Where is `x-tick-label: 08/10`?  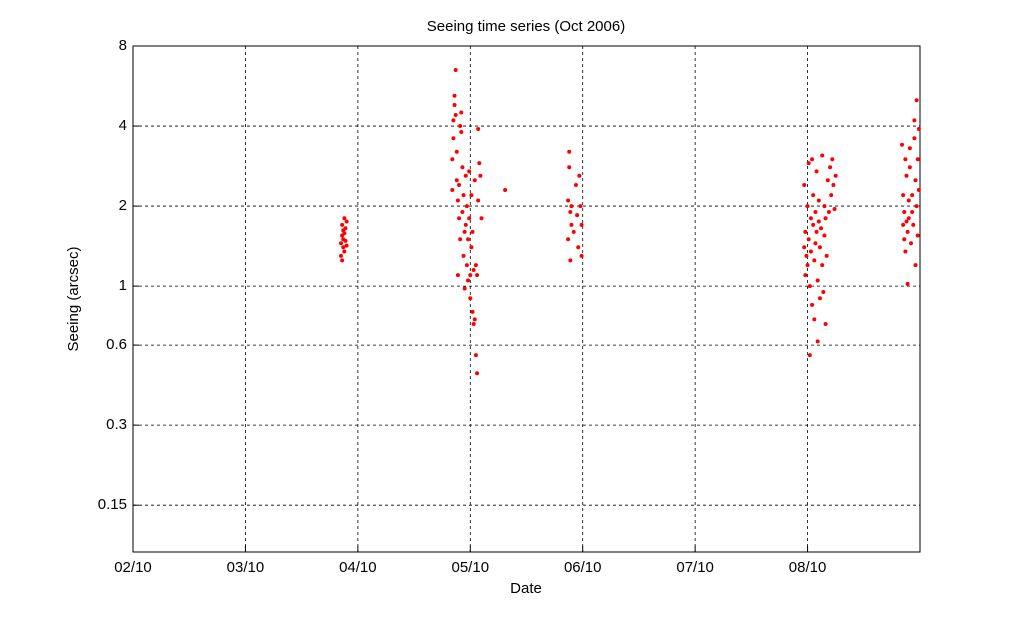 x-tick-label: 08/10 is located at coordinates (808, 567).